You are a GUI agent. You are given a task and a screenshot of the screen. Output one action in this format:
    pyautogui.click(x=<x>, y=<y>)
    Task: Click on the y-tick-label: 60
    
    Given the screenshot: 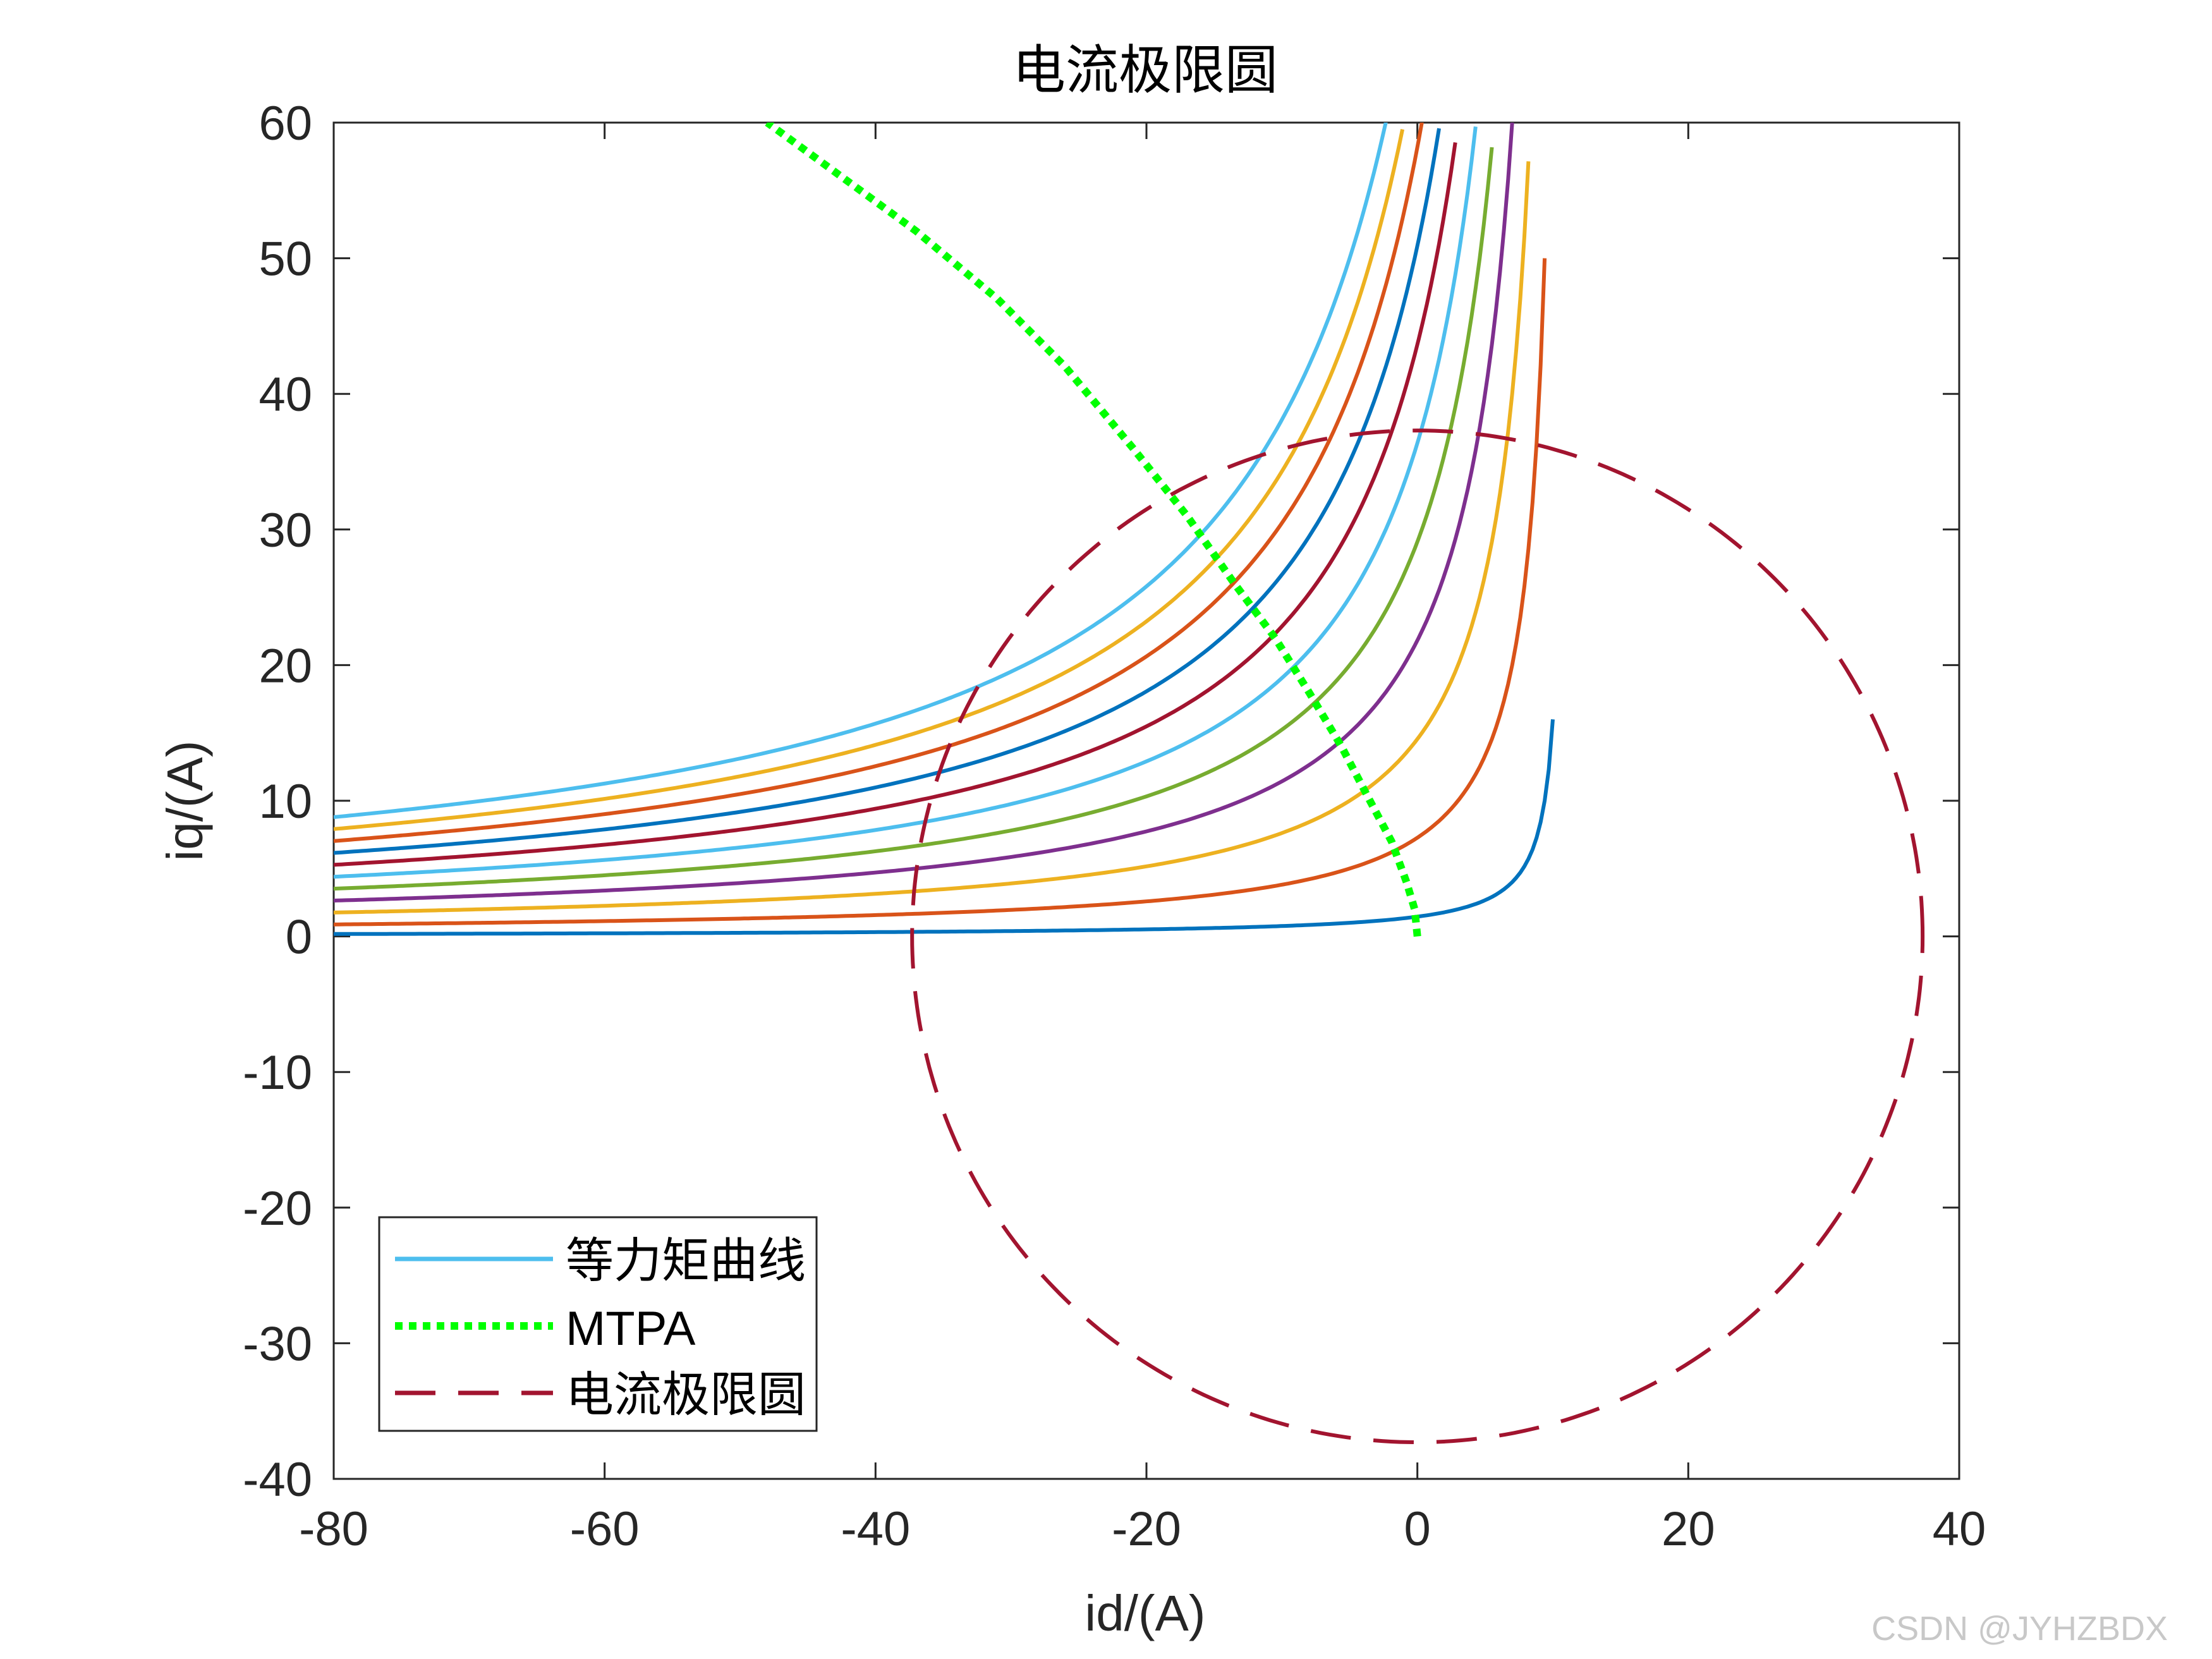 What is the action you would take?
    pyautogui.click(x=285, y=123)
    